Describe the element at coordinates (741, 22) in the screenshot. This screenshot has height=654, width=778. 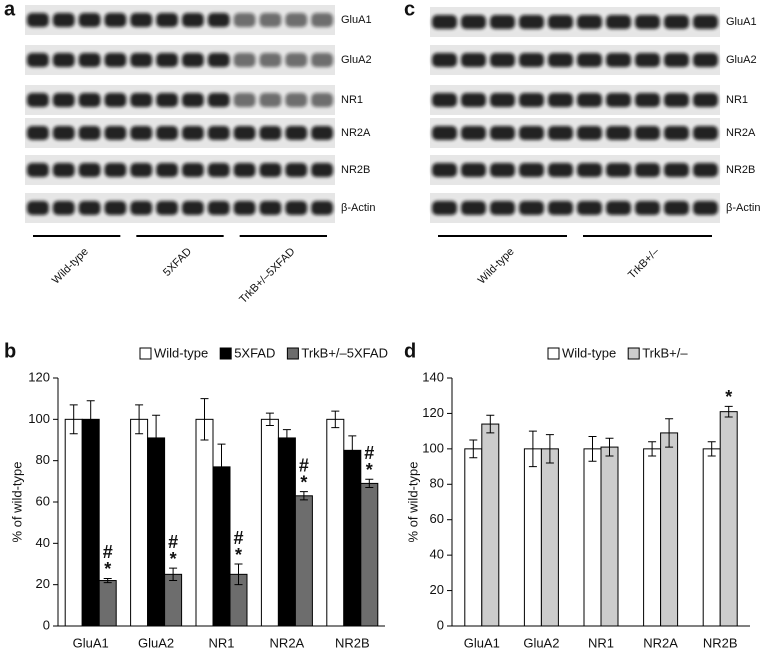
I see `blot-row-label: GluA1` at that location.